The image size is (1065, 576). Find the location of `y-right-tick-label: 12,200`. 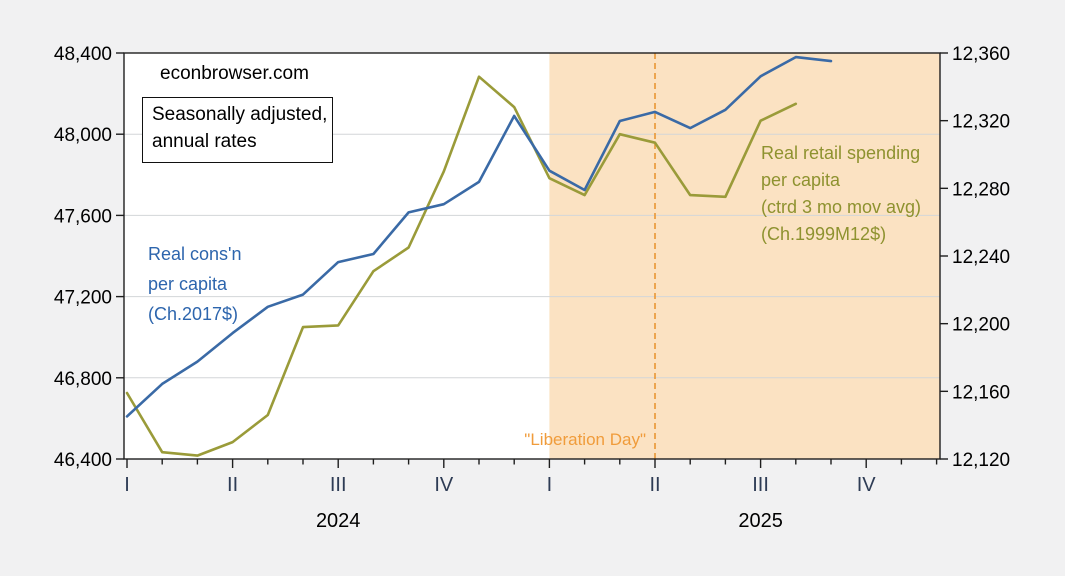

y-right-tick-label: 12,200 is located at coordinates (981, 325).